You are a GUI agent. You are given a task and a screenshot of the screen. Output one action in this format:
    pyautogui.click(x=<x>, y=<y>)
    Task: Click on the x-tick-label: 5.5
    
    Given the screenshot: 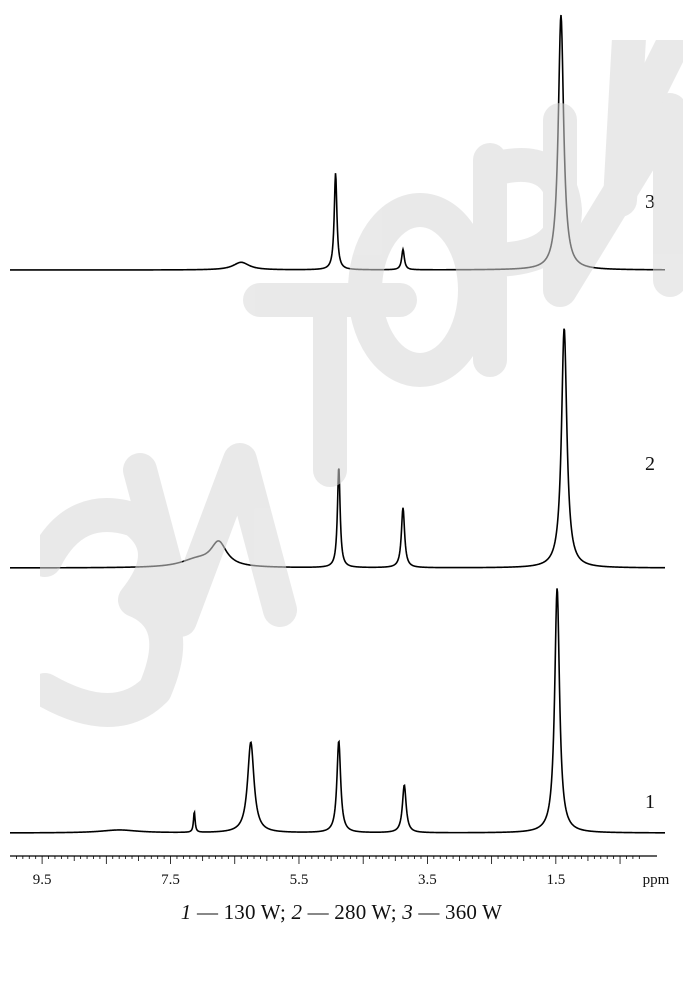 What is the action you would take?
    pyautogui.click(x=299, y=880)
    